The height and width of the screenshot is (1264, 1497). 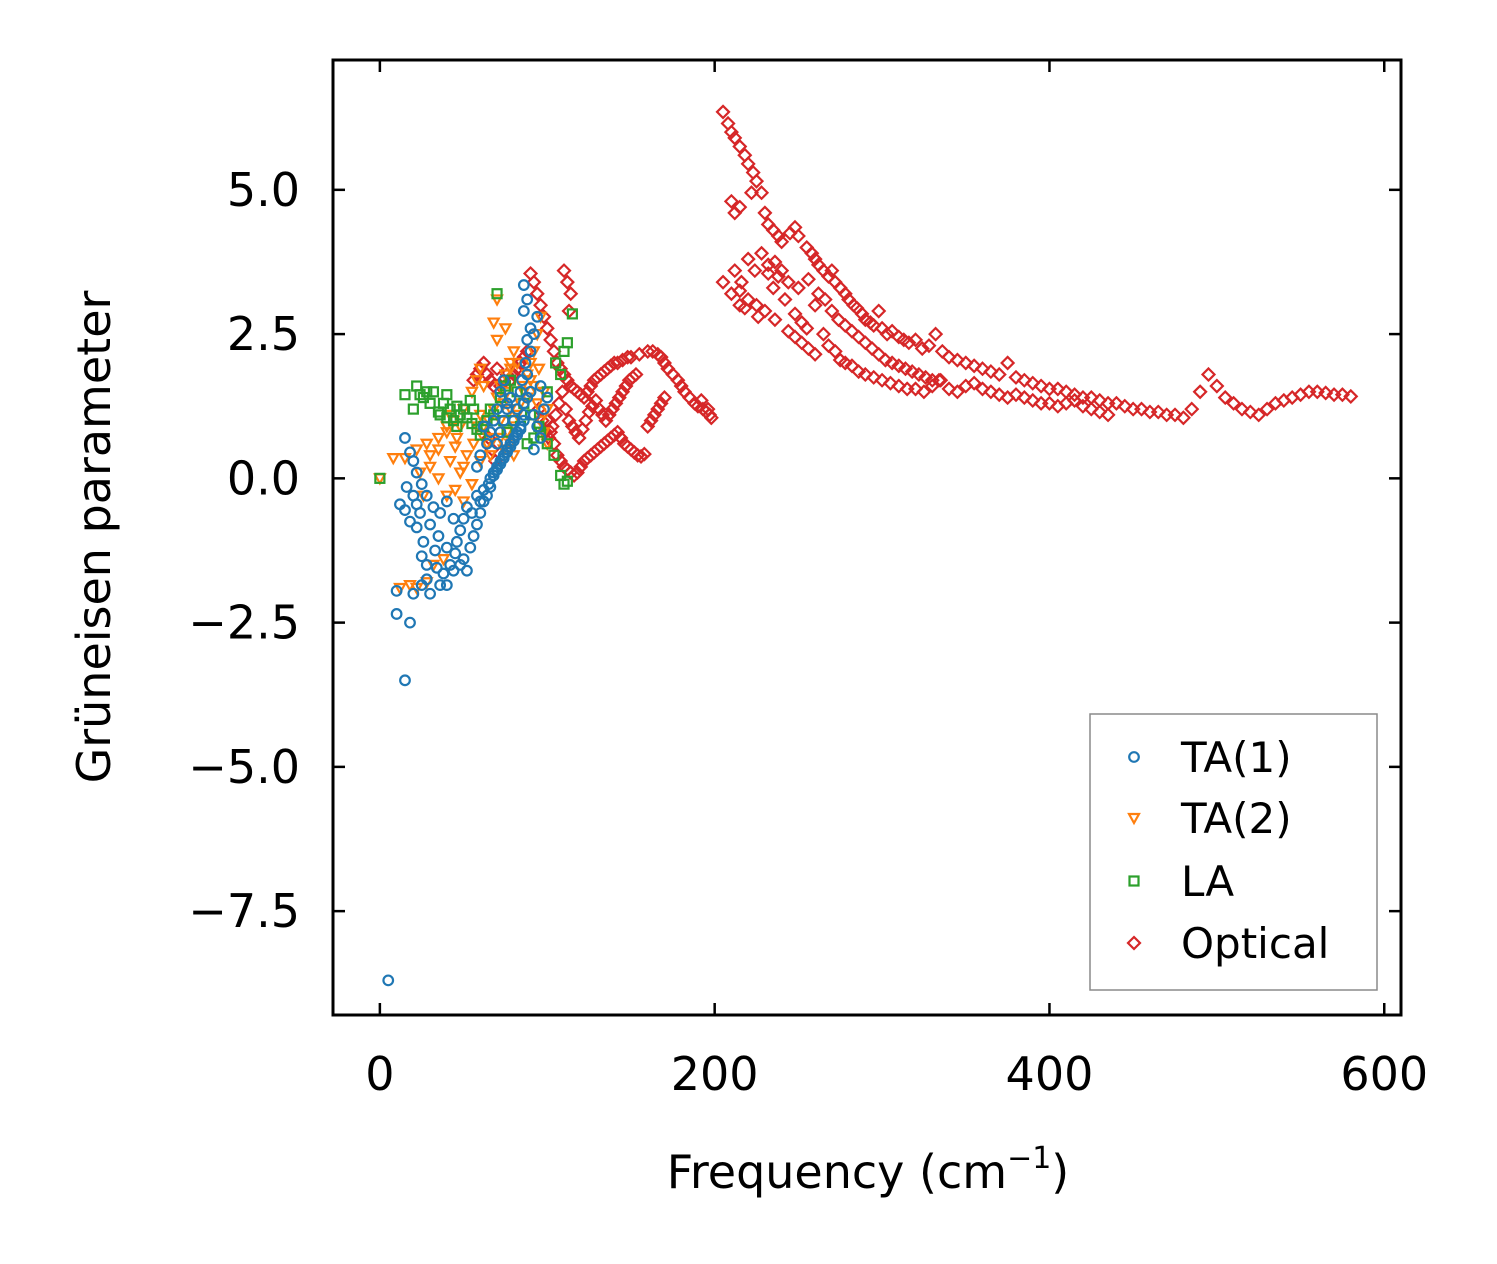 I want to click on y-axis-label: Grüneisen parameter, so click(x=94, y=536).